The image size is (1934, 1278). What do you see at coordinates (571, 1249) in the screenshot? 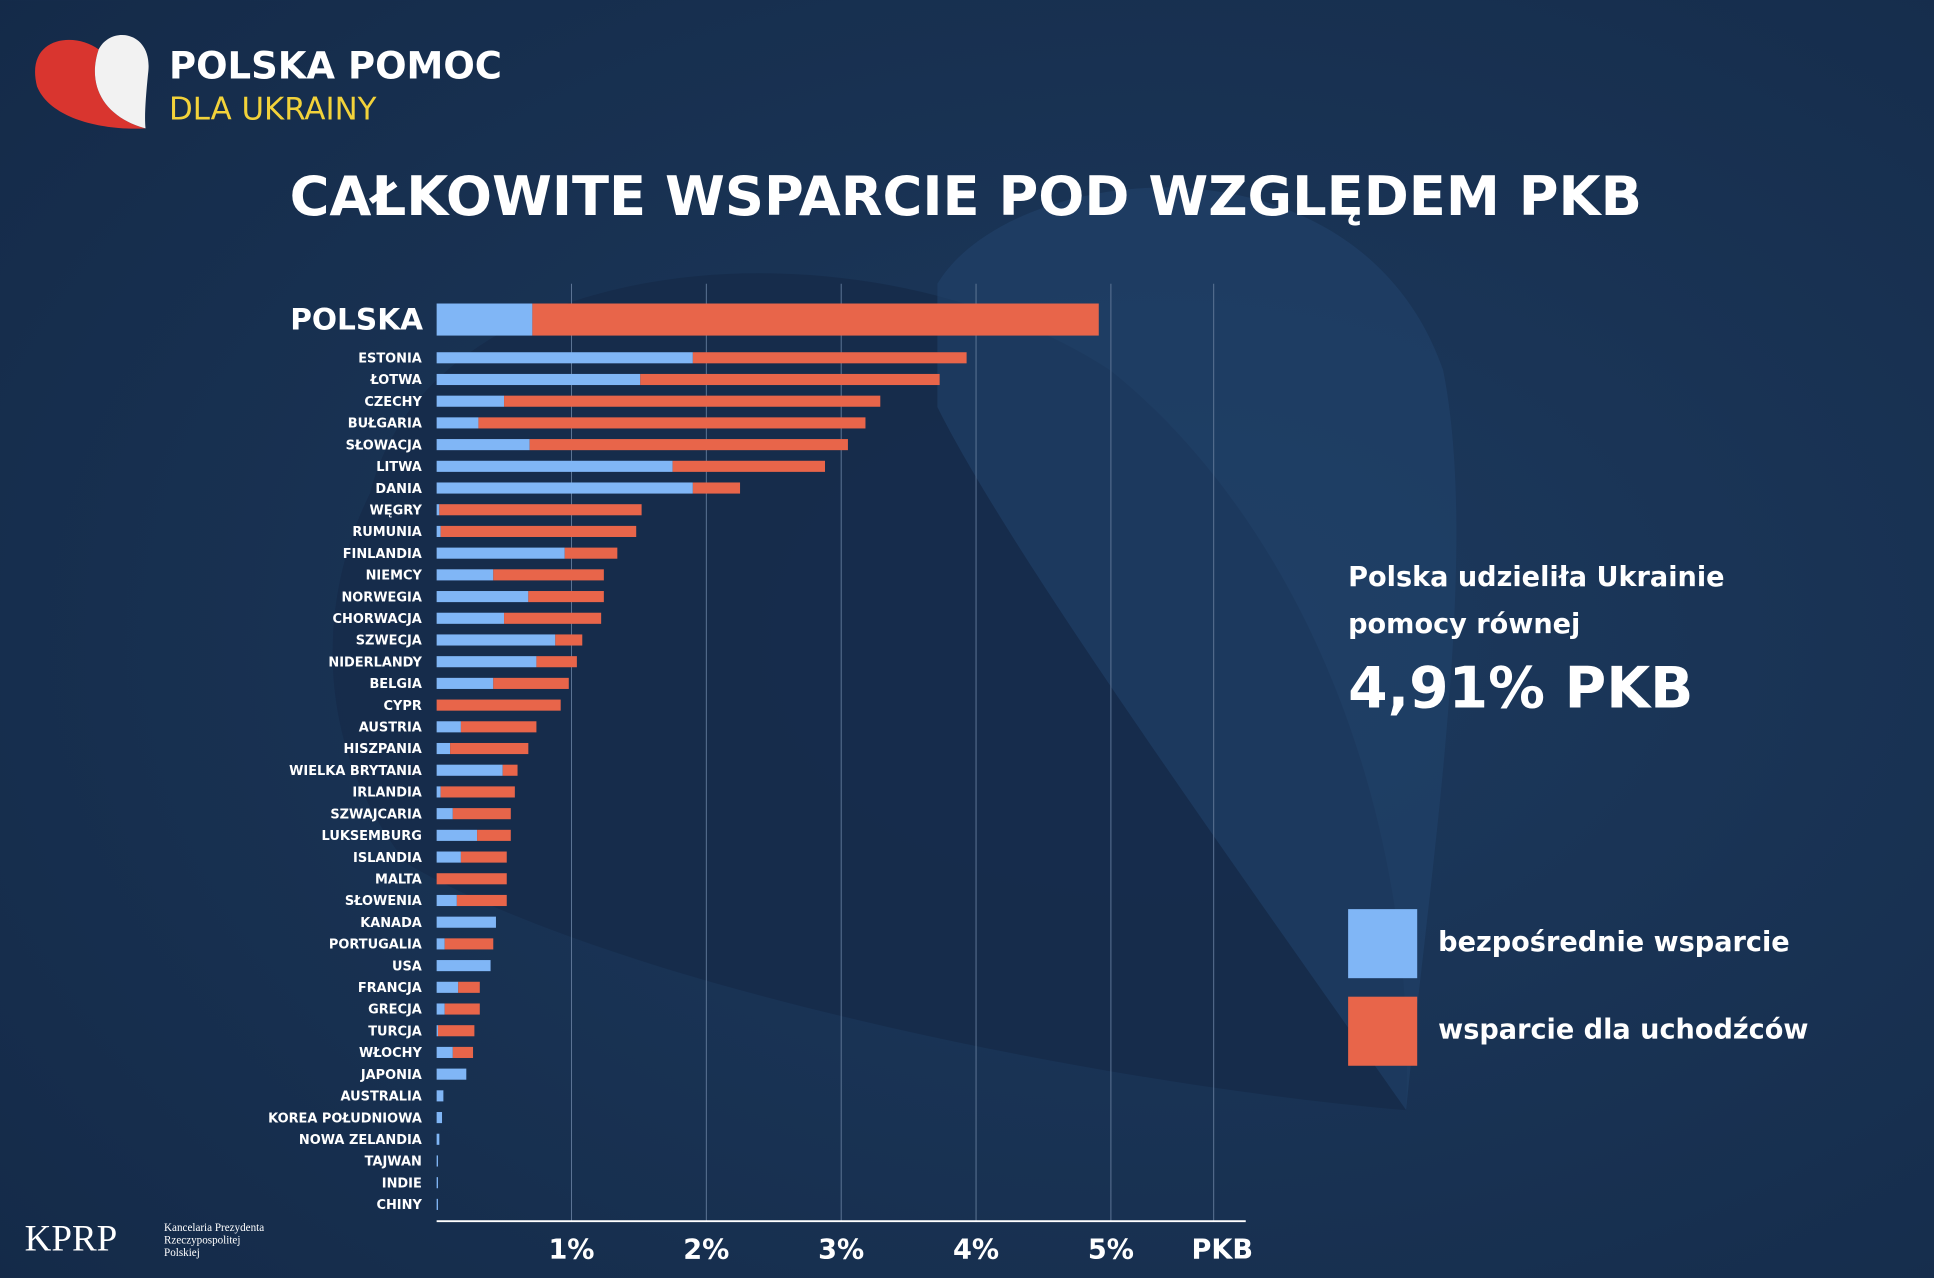
I see `x-tick-label: 1%` at bounding box center [571, 1249].